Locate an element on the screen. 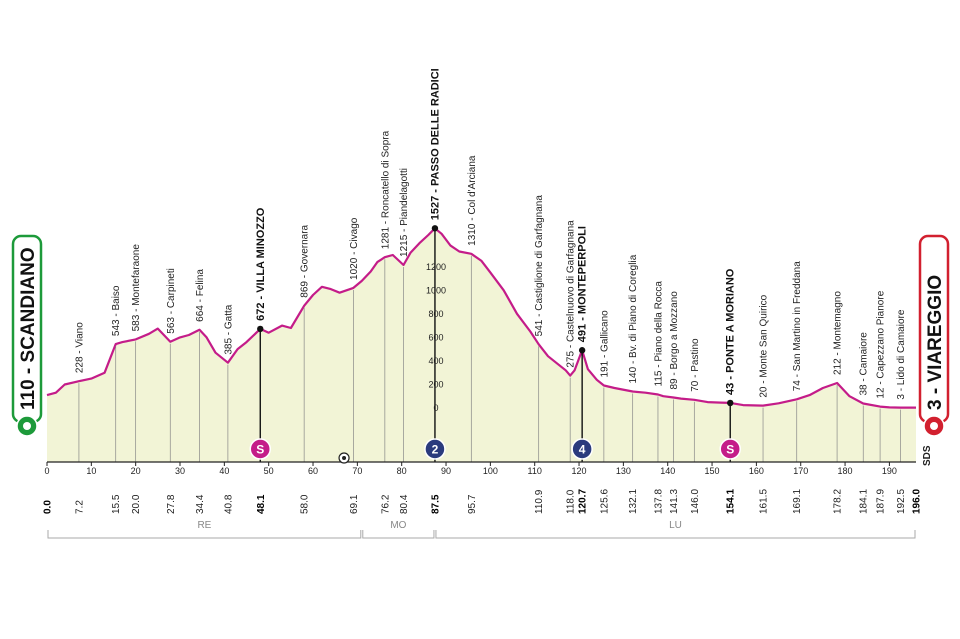 This screenshot has height=639, width=960. km-point-label: 87.5 is located at coordinates (435, 504).